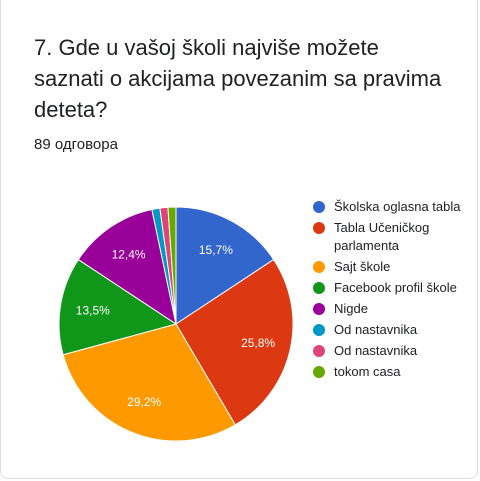 This screenshot has width=480, height=481. I want to click on slice-label: 12,4%, so click(129, 254).